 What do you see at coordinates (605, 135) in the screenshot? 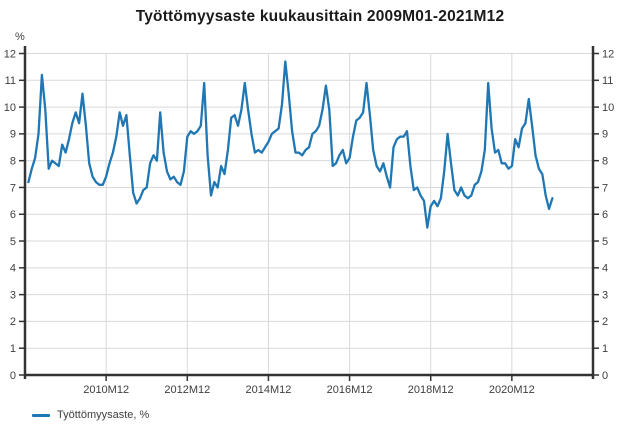
I see `y-tick-label-right: 9` at bounding box center [605, 135].